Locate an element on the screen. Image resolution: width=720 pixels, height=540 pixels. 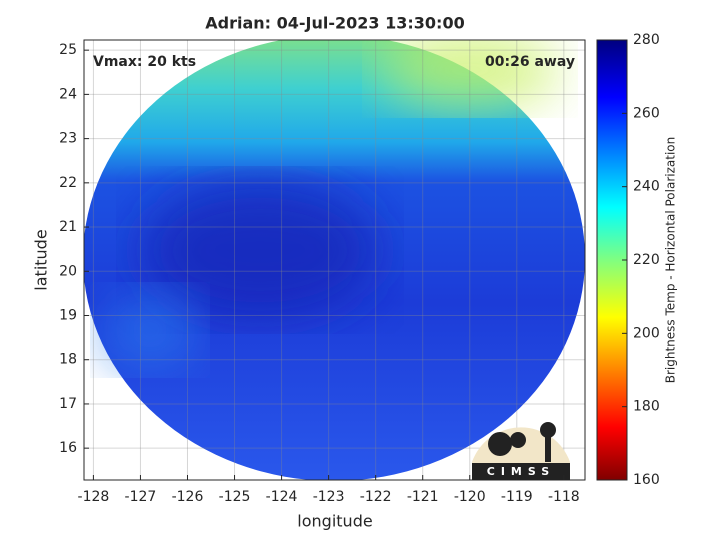
annotation: 00:26 away is located at coordinates (530, 62).